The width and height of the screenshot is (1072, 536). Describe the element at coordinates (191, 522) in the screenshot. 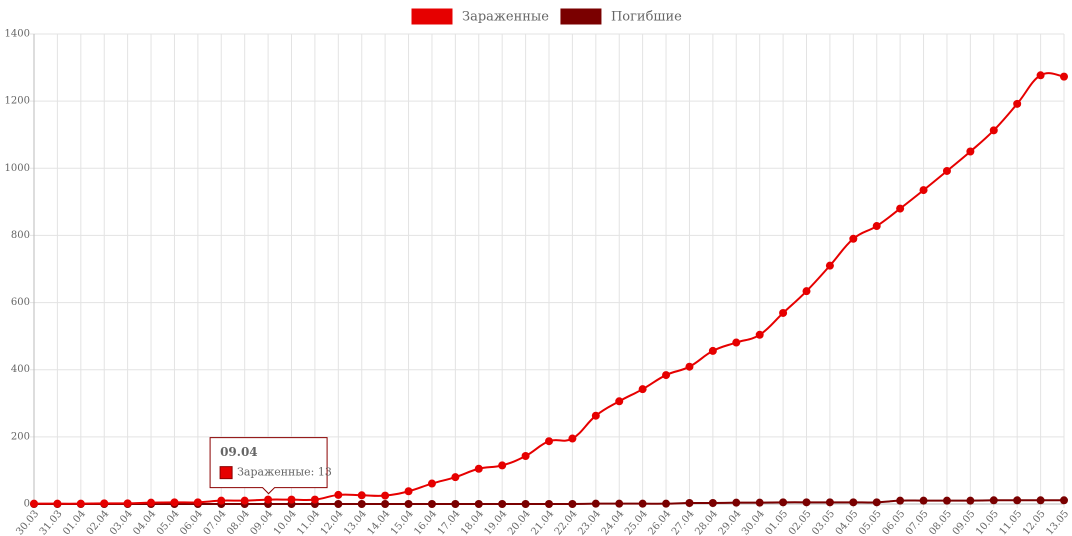

I see `x-tick-label: 06.04` at that location.